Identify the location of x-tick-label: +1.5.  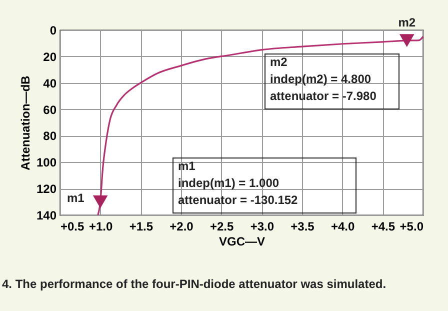
(141, 227).